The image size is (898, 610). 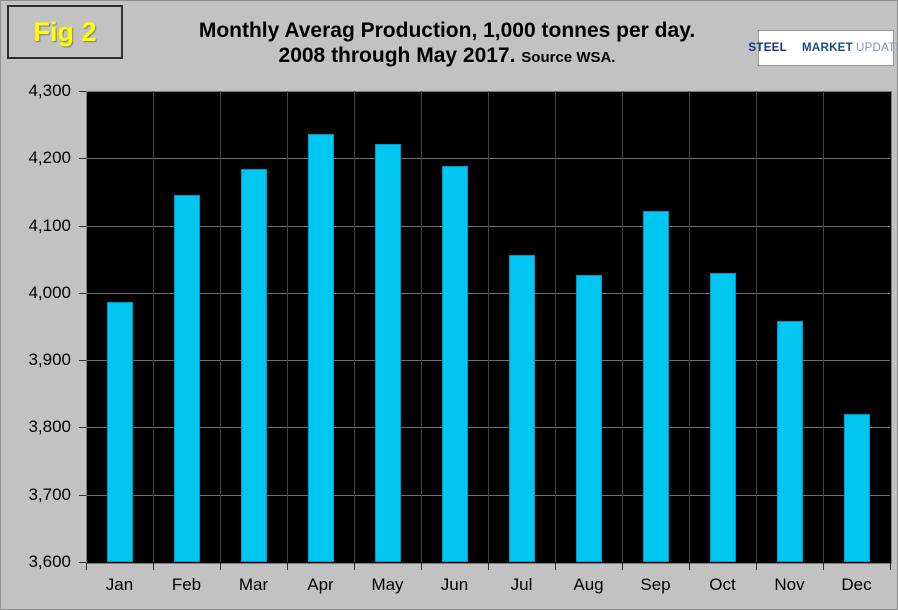 I want to click on y-axis-tick-label: 4,300, so click(x=49, y=90).